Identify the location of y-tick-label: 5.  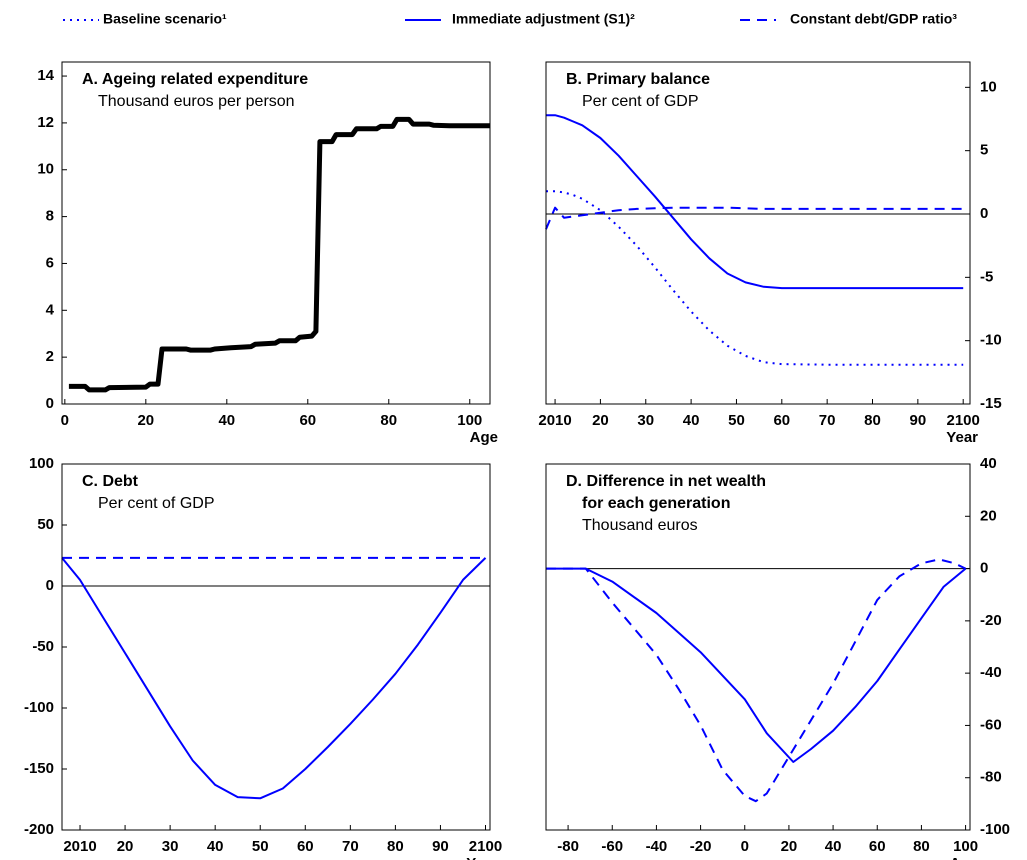
(984, 150).